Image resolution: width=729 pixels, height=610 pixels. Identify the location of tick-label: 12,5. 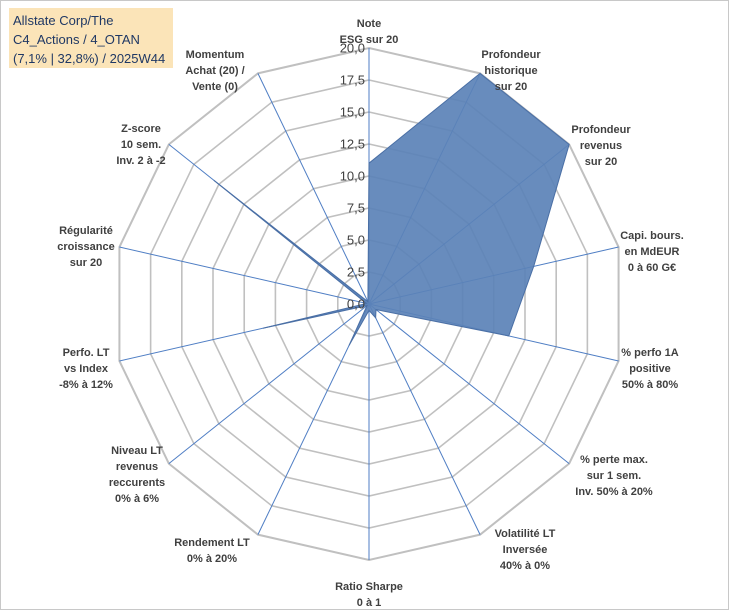
(352, 144).